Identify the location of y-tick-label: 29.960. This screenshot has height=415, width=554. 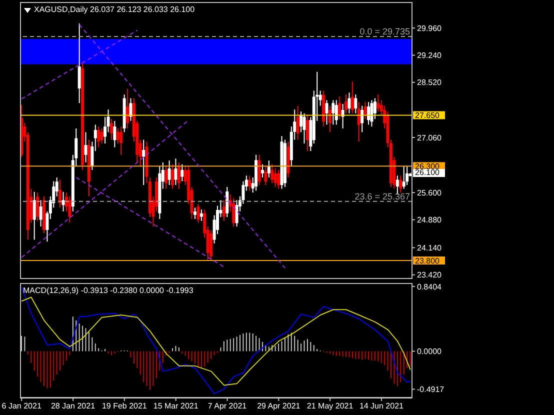
(429, 28).